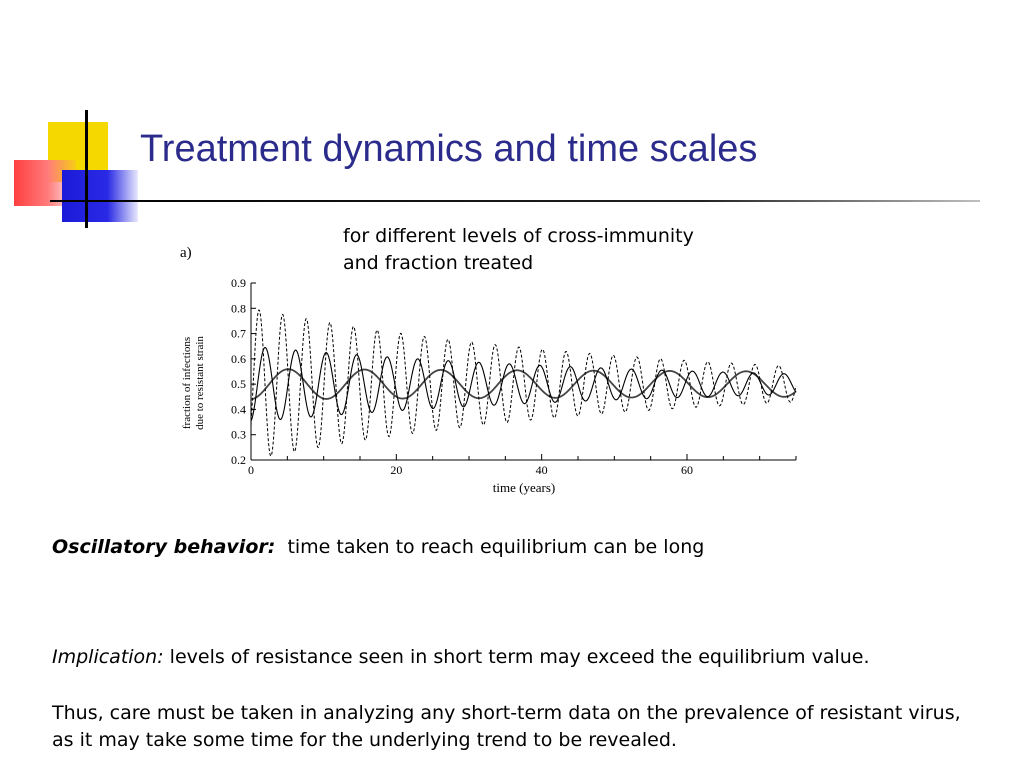 This screenshot has height=768, width=1024. What do you see at coordinates (449, 149) in the screenshot?
I see `slide-title: Treatment dynamics and time scales` at bounding box center [449, 149].